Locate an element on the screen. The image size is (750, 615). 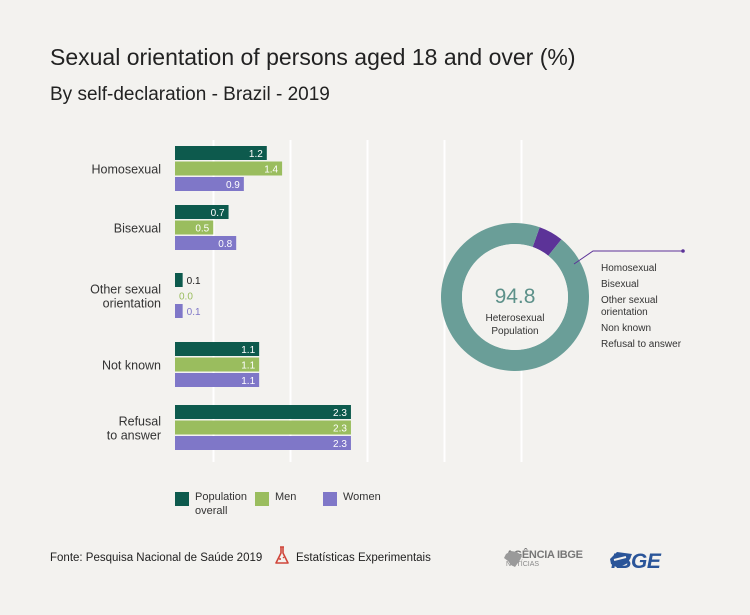
ibge-logo: IBGE is located at coordinates (634, 562).